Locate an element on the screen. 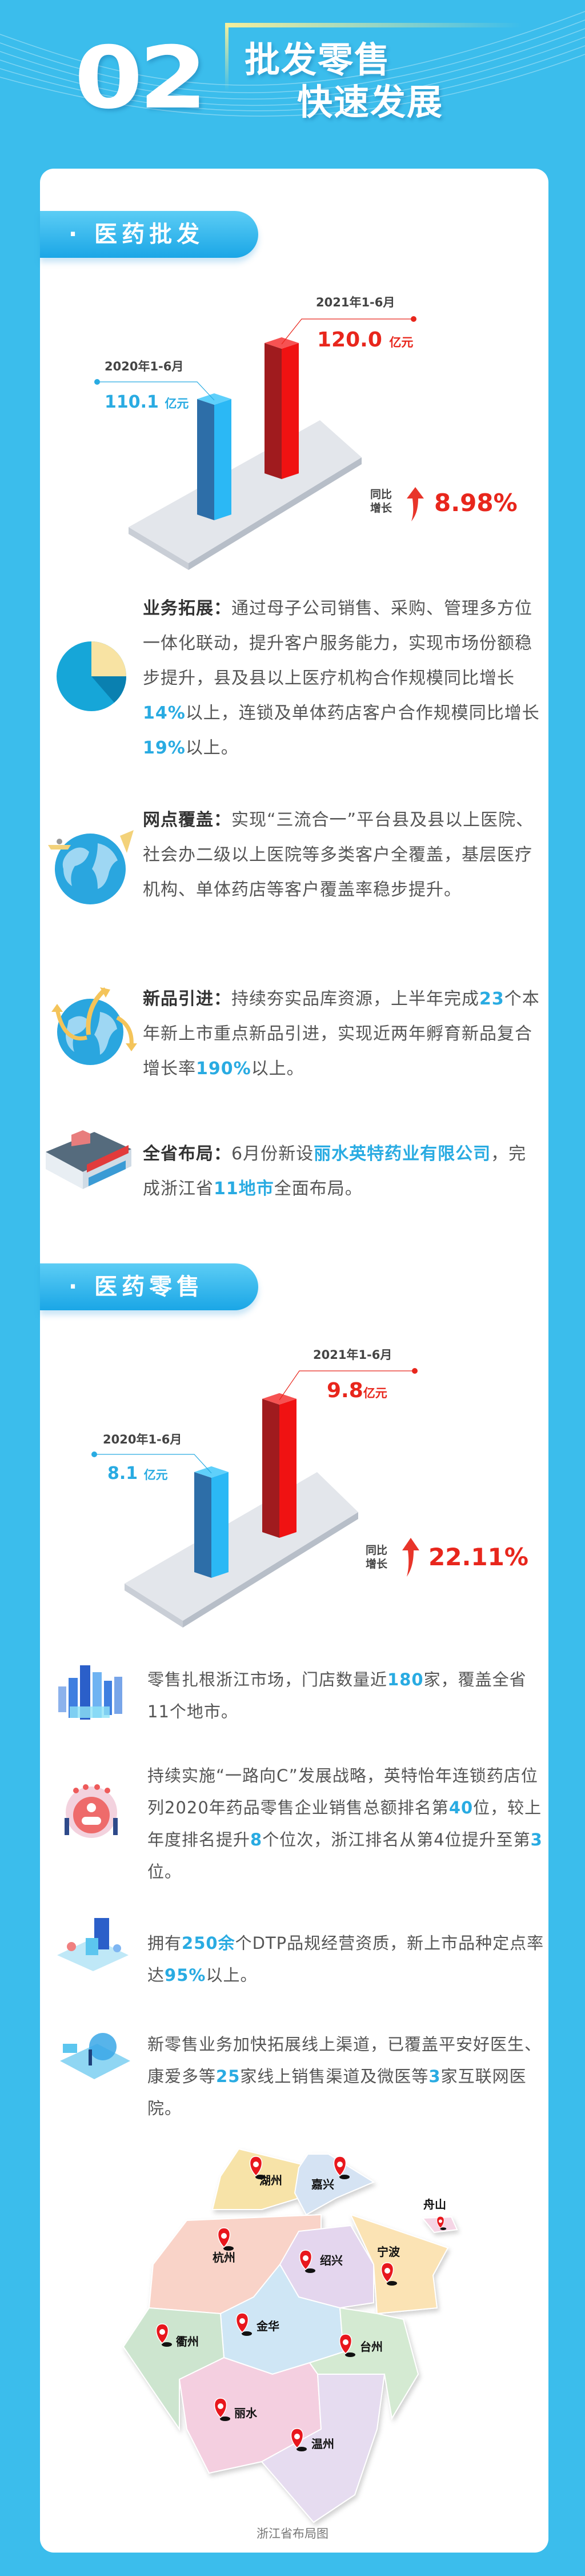 The width and height of the screenshot is (585, 2576). wholesale-bar-chart is located at coordinates (255, 443).